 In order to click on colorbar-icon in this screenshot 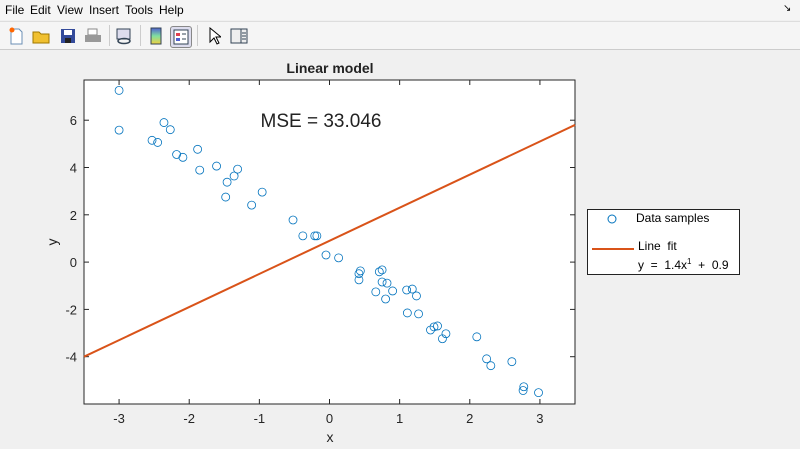, I will do `click(156, 36)`.